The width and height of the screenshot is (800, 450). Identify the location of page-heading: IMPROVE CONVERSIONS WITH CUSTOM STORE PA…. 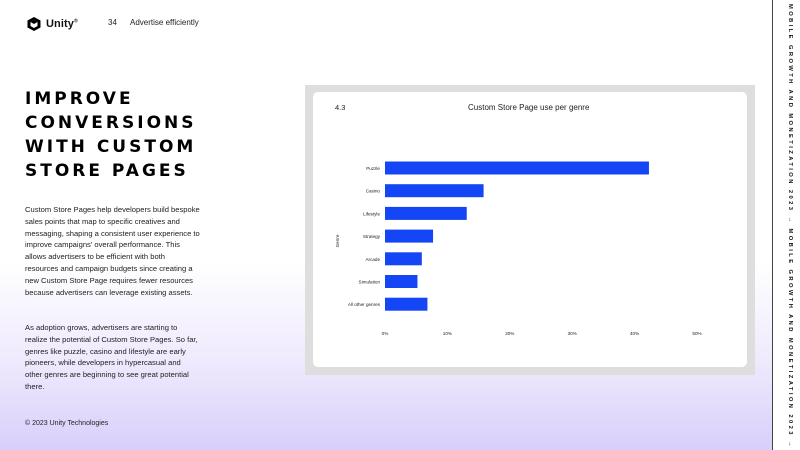
(112, 135).